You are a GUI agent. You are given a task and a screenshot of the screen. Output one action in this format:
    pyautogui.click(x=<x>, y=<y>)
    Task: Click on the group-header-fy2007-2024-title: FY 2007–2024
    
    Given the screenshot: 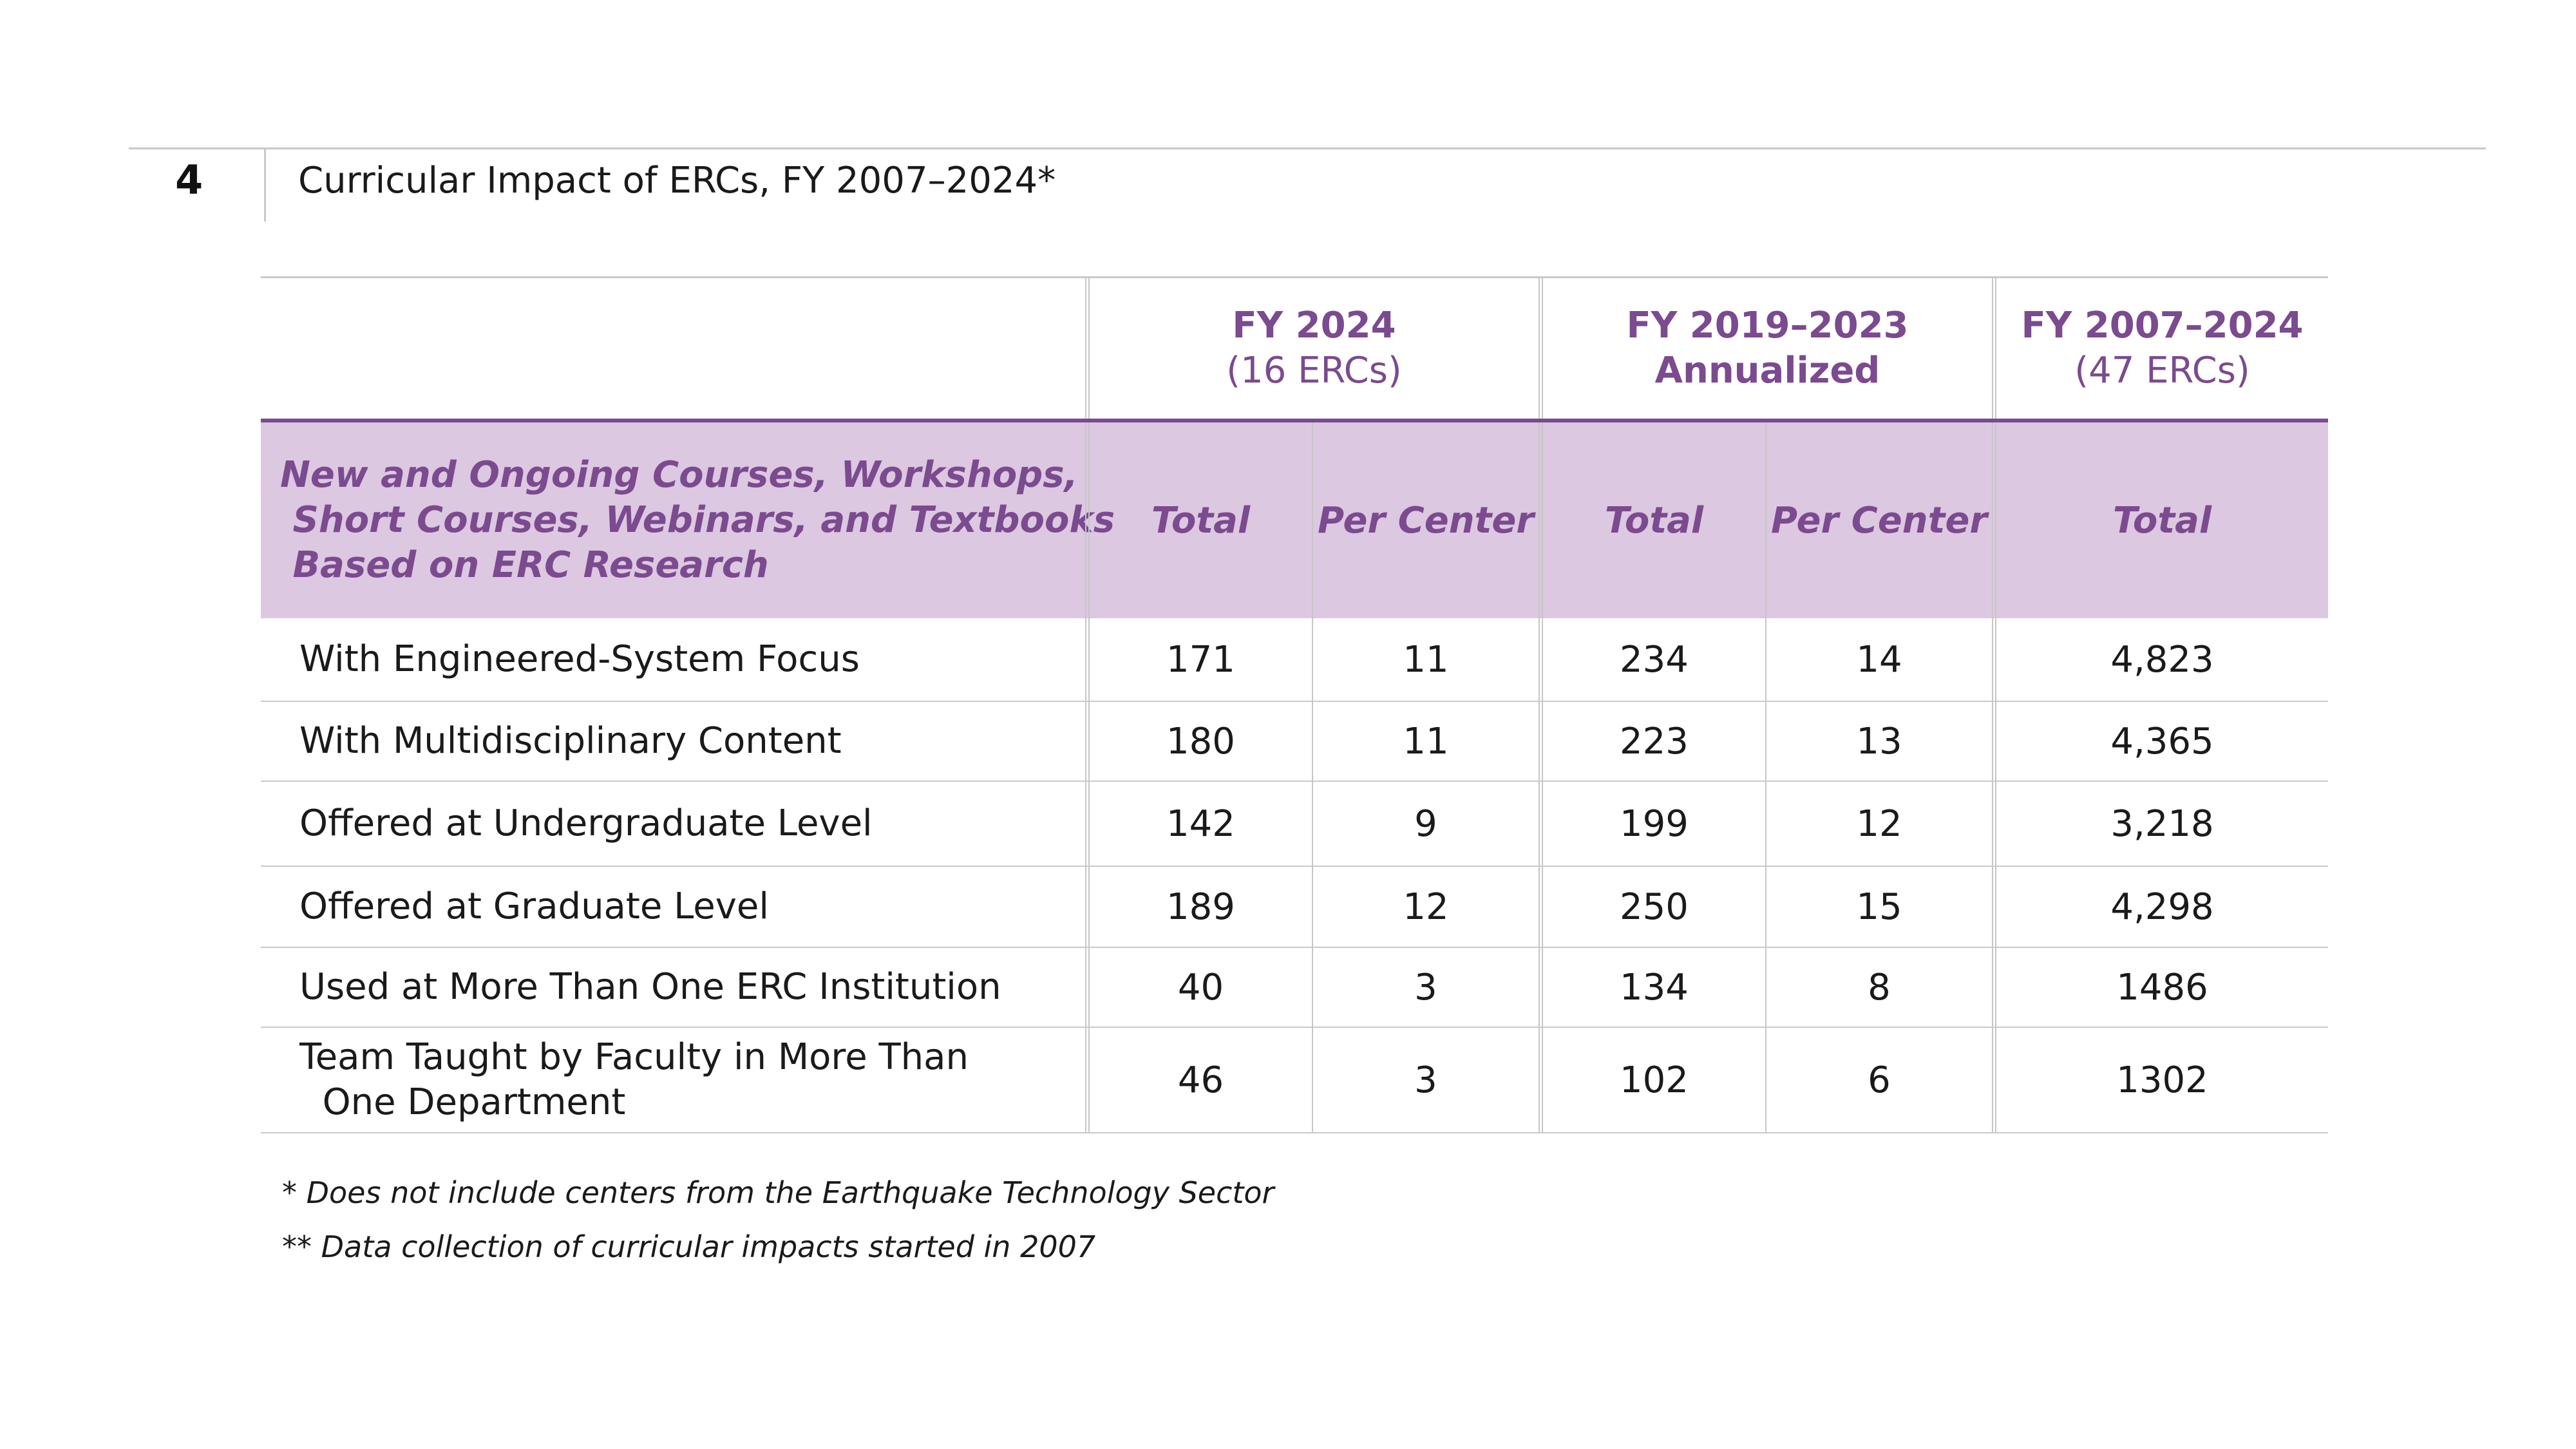 What is the action you would take?
    pyautogui.click(x=2163, y=326)
    